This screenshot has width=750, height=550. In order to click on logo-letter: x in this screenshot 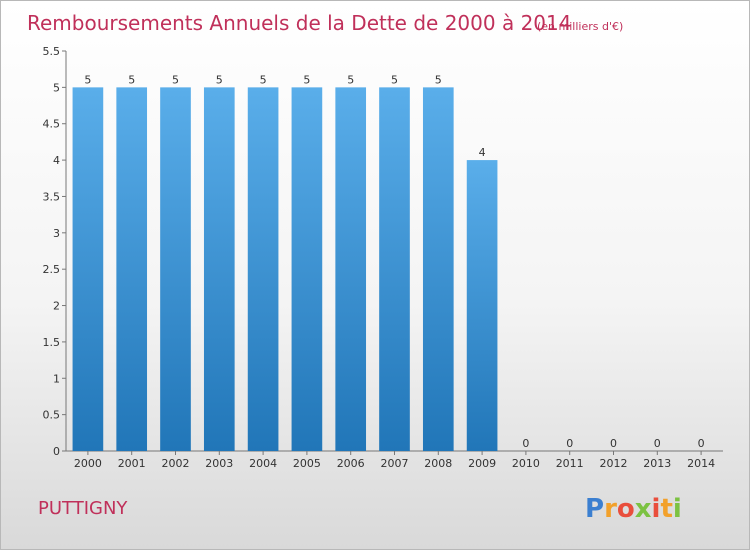, I will do `click(643, 509)`.